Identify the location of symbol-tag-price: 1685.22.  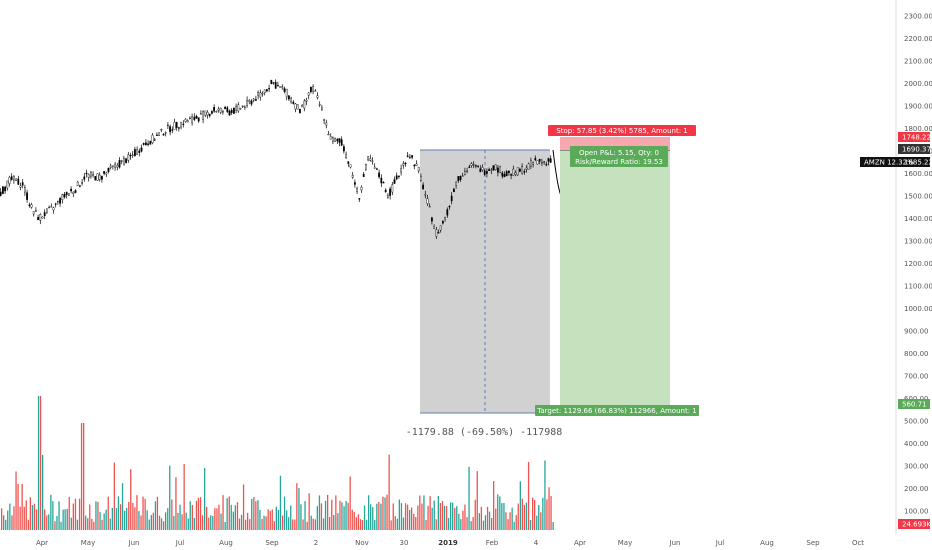
(918, 163).